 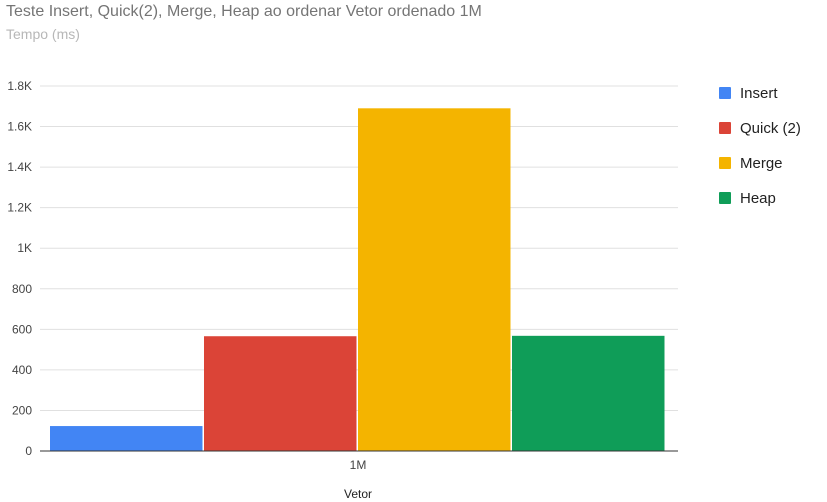 What do you see at coordinates (24, 248) in the screenshot?
I see `y-tick-label: 1K` at bounding box center [24, 248].